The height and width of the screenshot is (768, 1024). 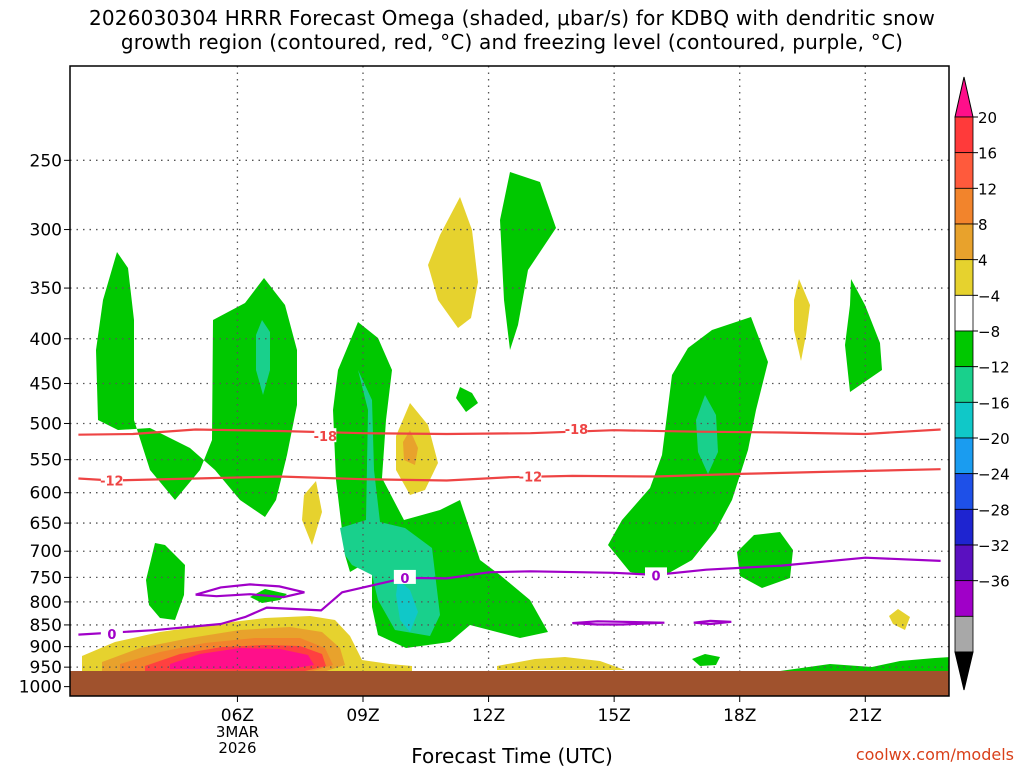 I want to click on omega-area-cyan-b2, so click(x=407, y=606).